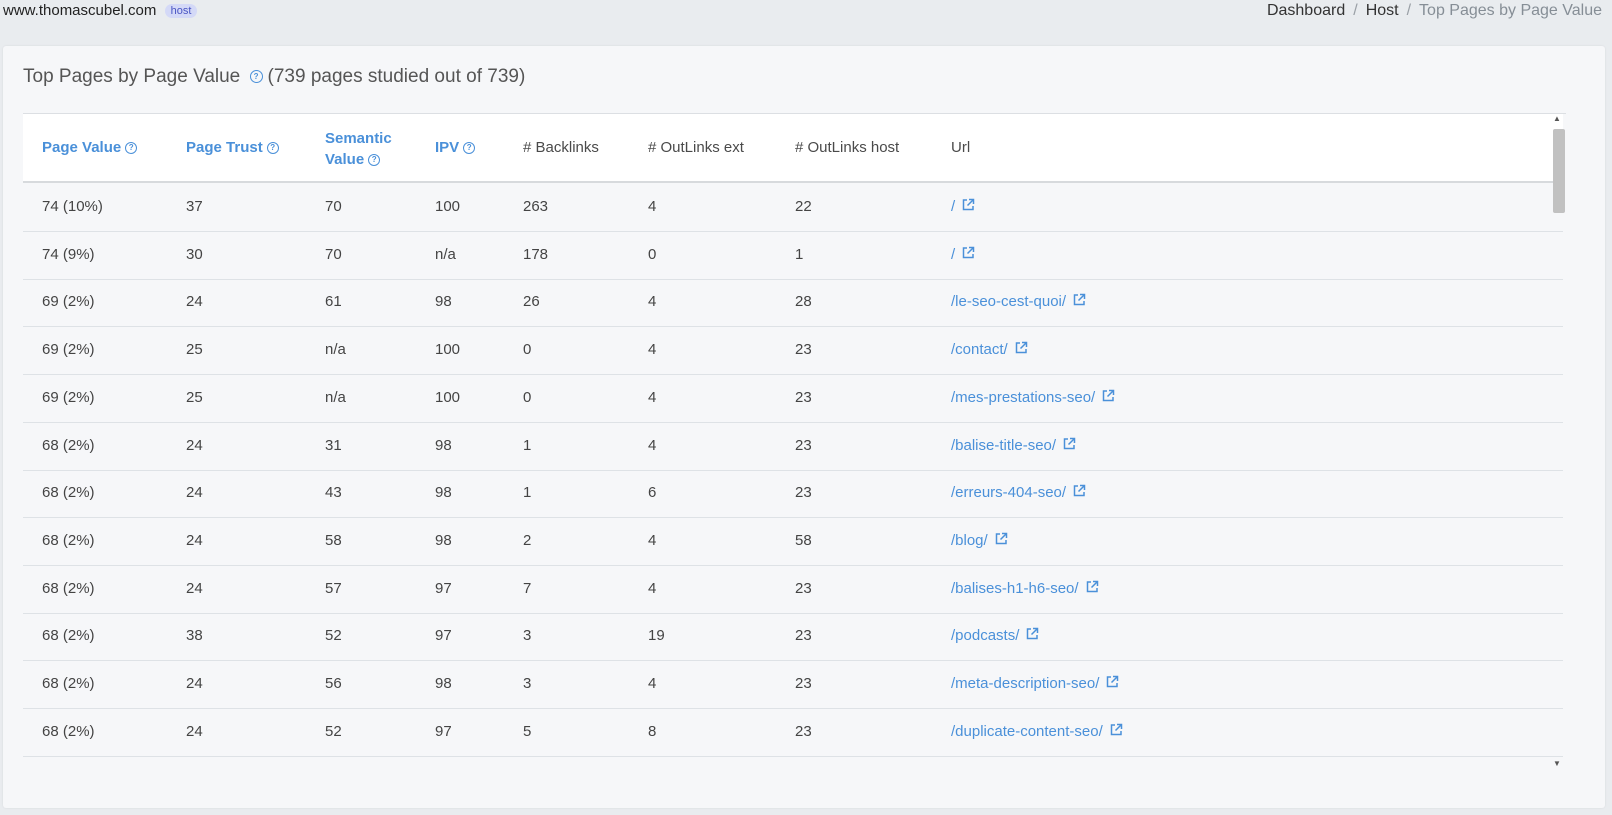  What do you see at coordinates (985, 636) in the screenshot?
I see `url-link: /podcasts/` at bounding box center [985, 636].